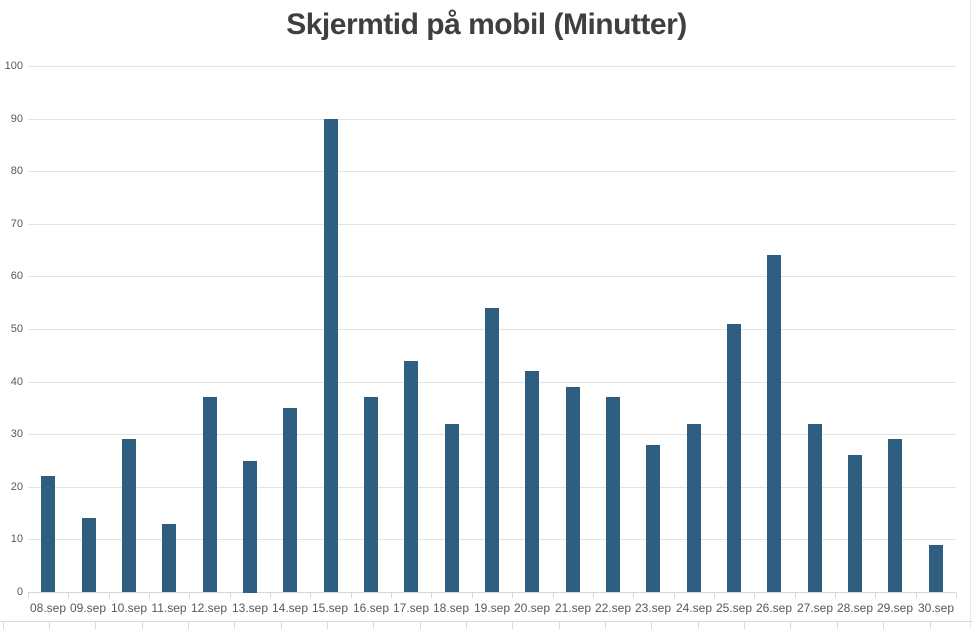 The width and height of the screenshot is (973, 629). What do you see at coordinates (895, 608) in the screenshot?
I see `x-axis-label: 29.sep` at bounding box center [895, 608].